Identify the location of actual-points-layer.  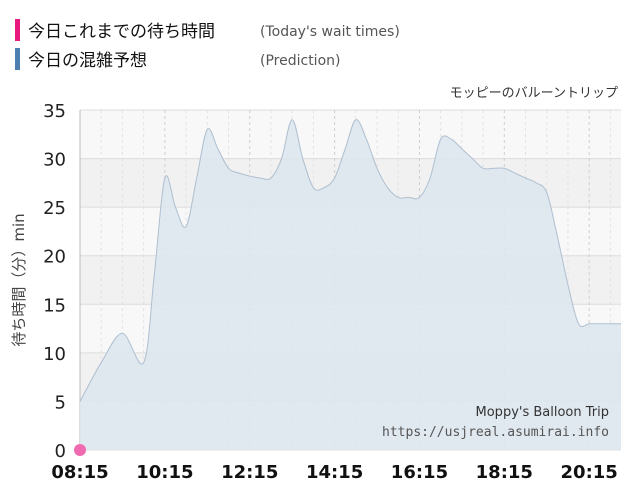
(80, 450).